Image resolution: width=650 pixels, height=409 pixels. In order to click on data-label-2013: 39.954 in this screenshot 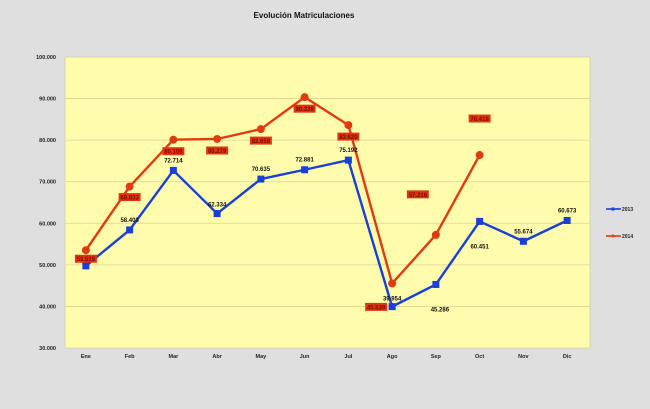, I will do `click(392, 300)`.